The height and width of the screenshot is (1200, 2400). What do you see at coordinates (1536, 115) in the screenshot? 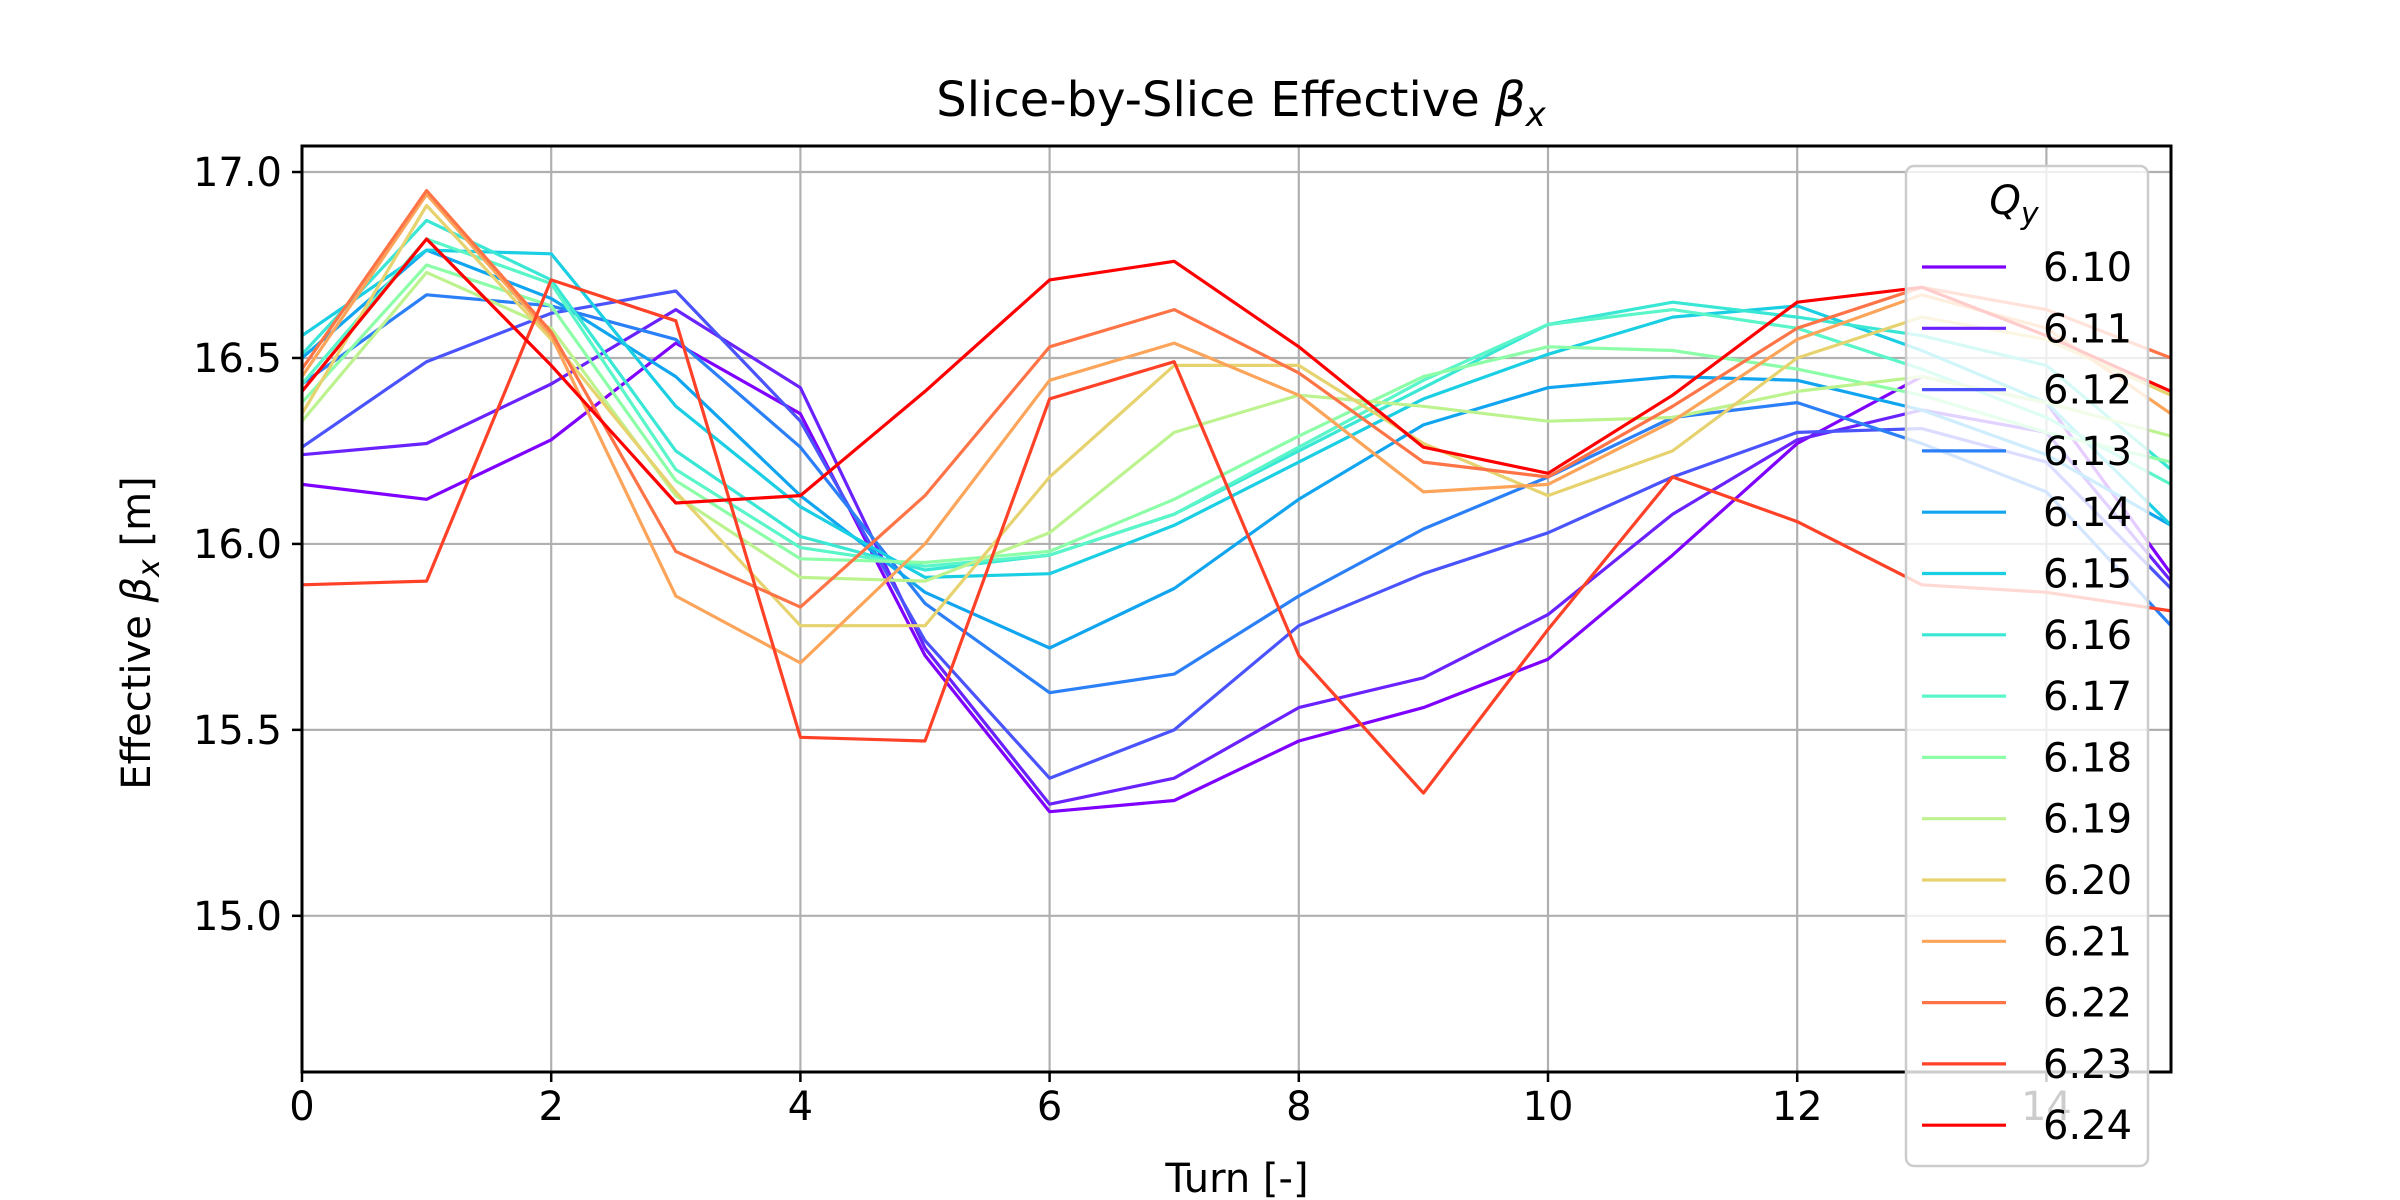
I see `chart-title-subscript: x` at bounding box center [1536, 115].